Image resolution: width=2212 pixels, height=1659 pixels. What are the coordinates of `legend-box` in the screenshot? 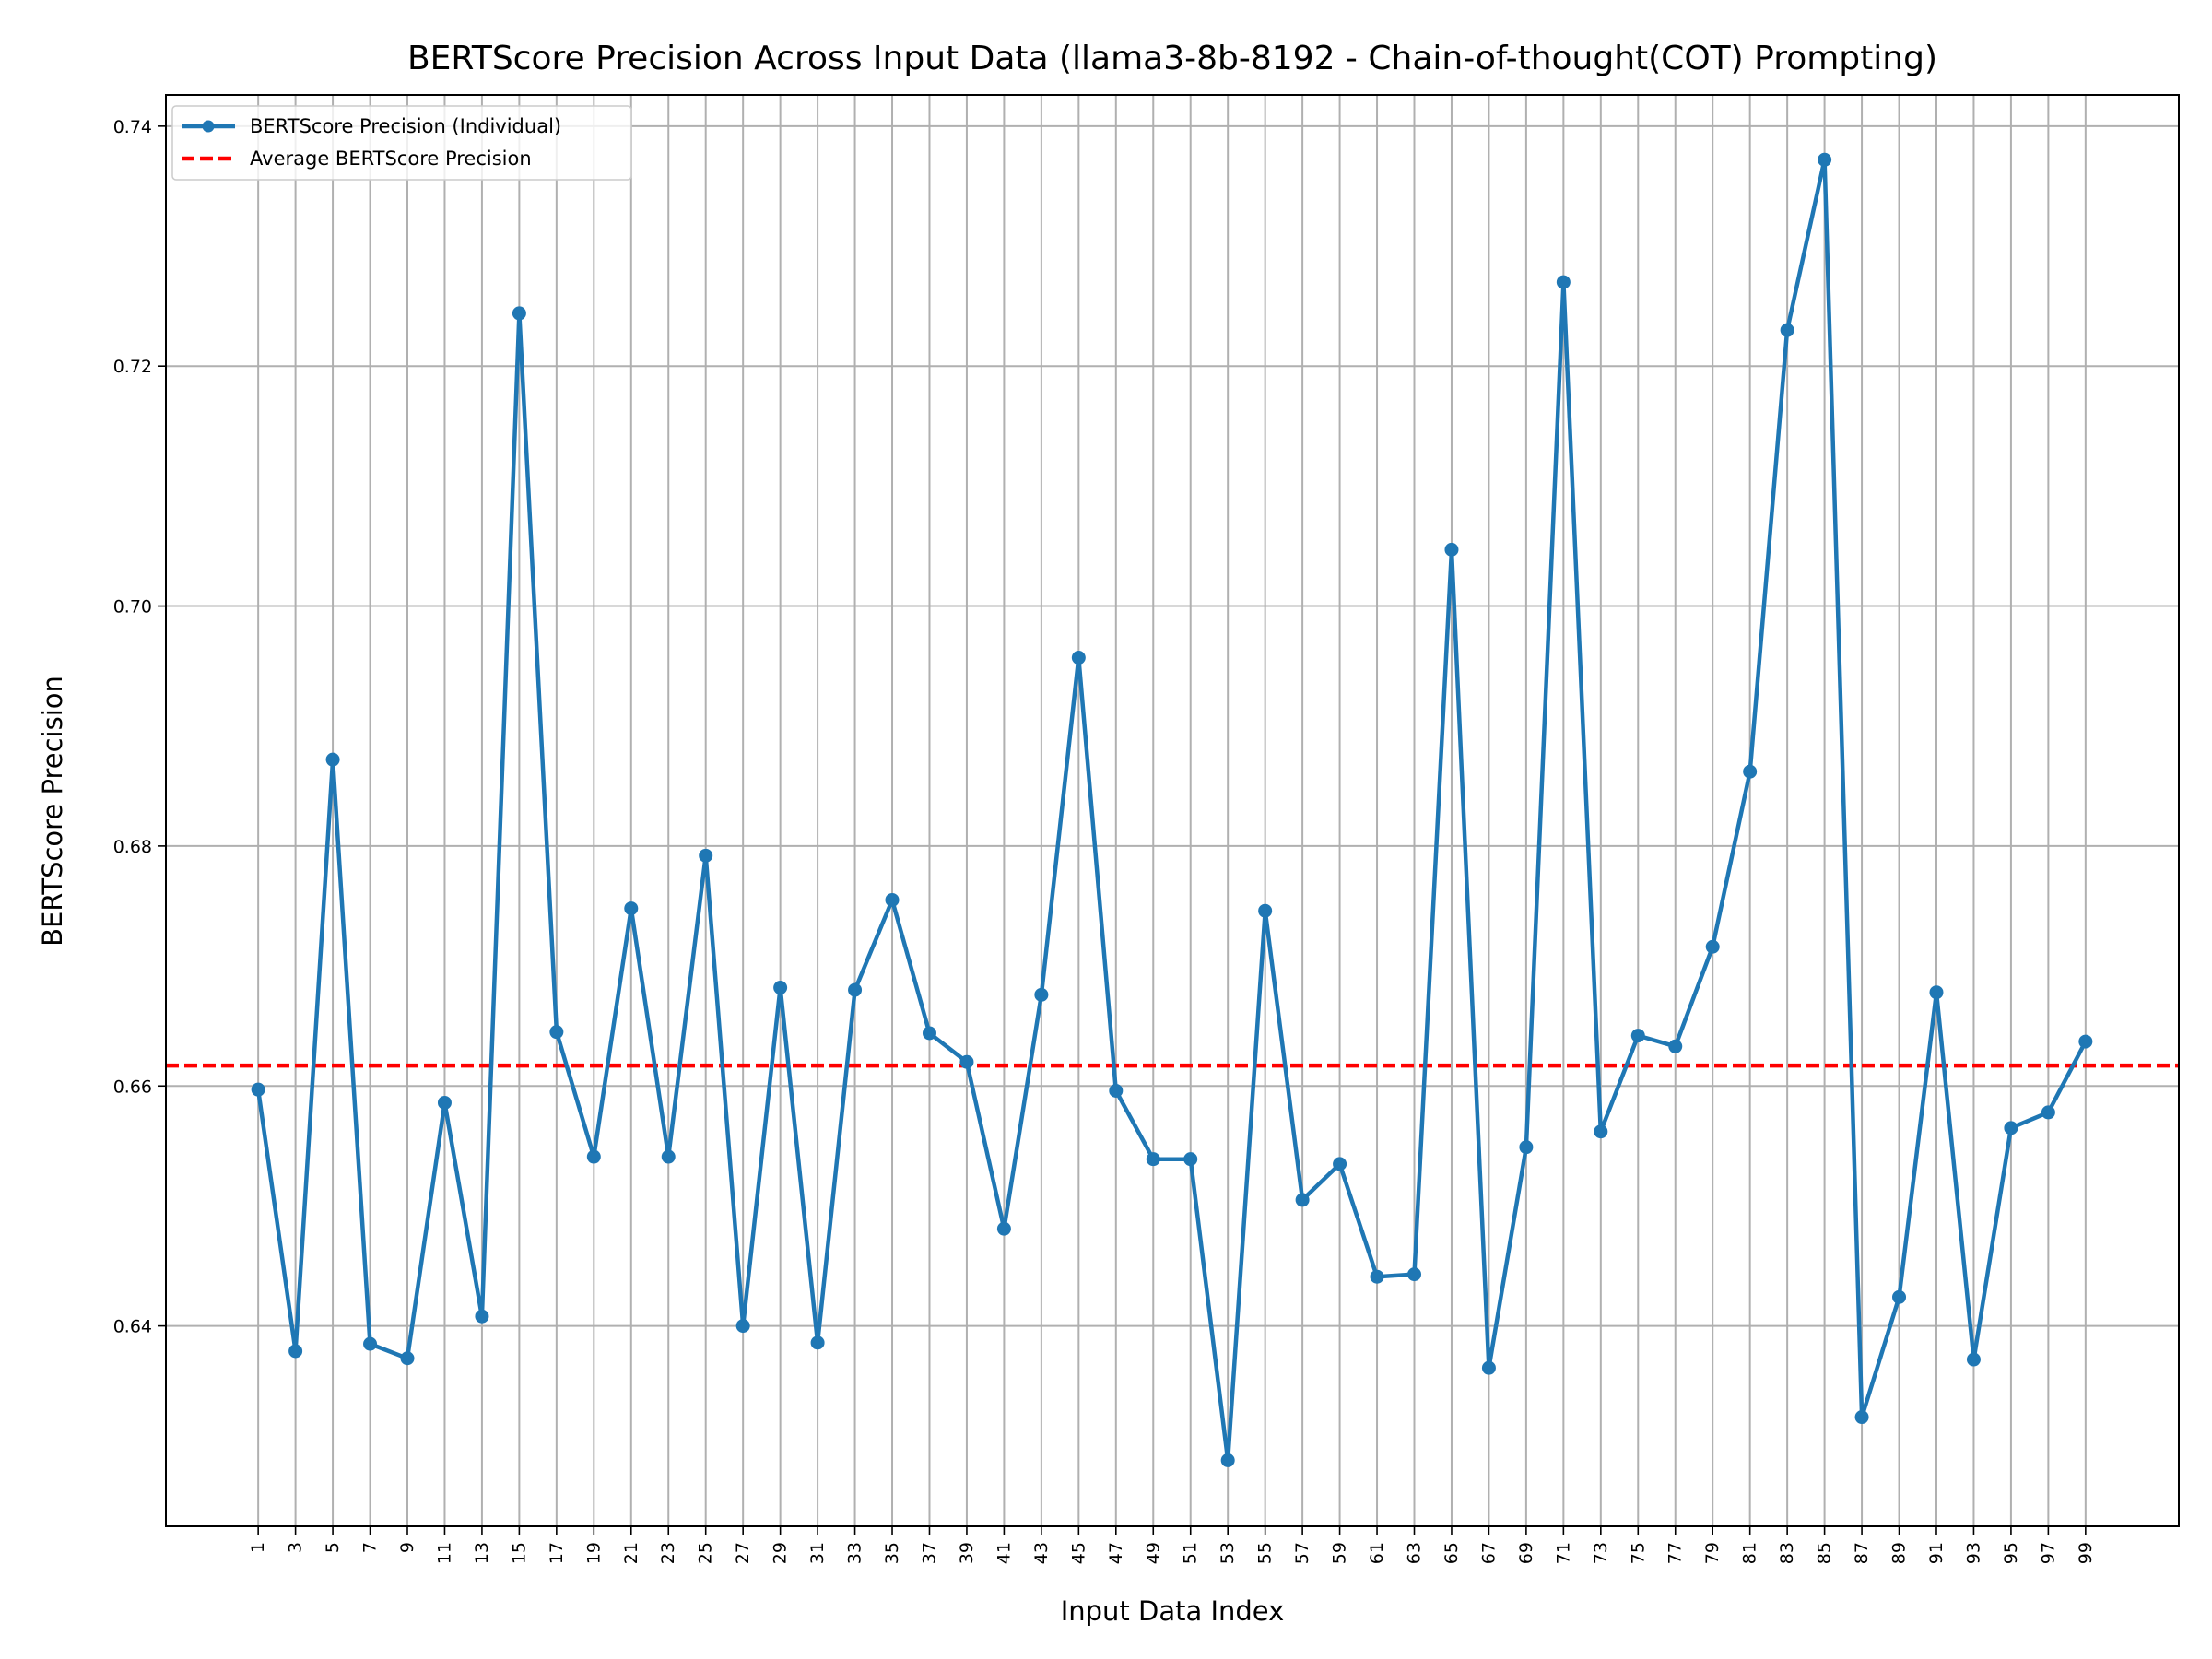 It's located at (401, 143).